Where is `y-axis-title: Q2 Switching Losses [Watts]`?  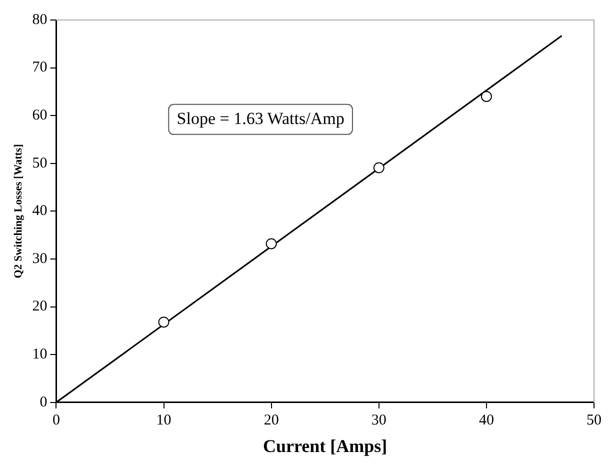 y-axis-title: Q2 Switching Losses [Watts] is located at coordinates (18, 211).